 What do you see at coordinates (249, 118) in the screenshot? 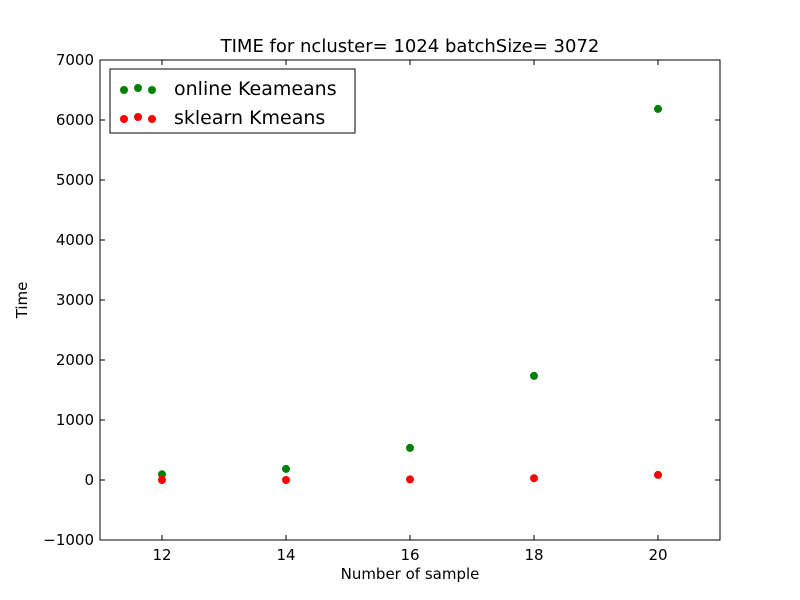
I see `legend-label: sklearn Kmeans` at bounding box center [249, 118].